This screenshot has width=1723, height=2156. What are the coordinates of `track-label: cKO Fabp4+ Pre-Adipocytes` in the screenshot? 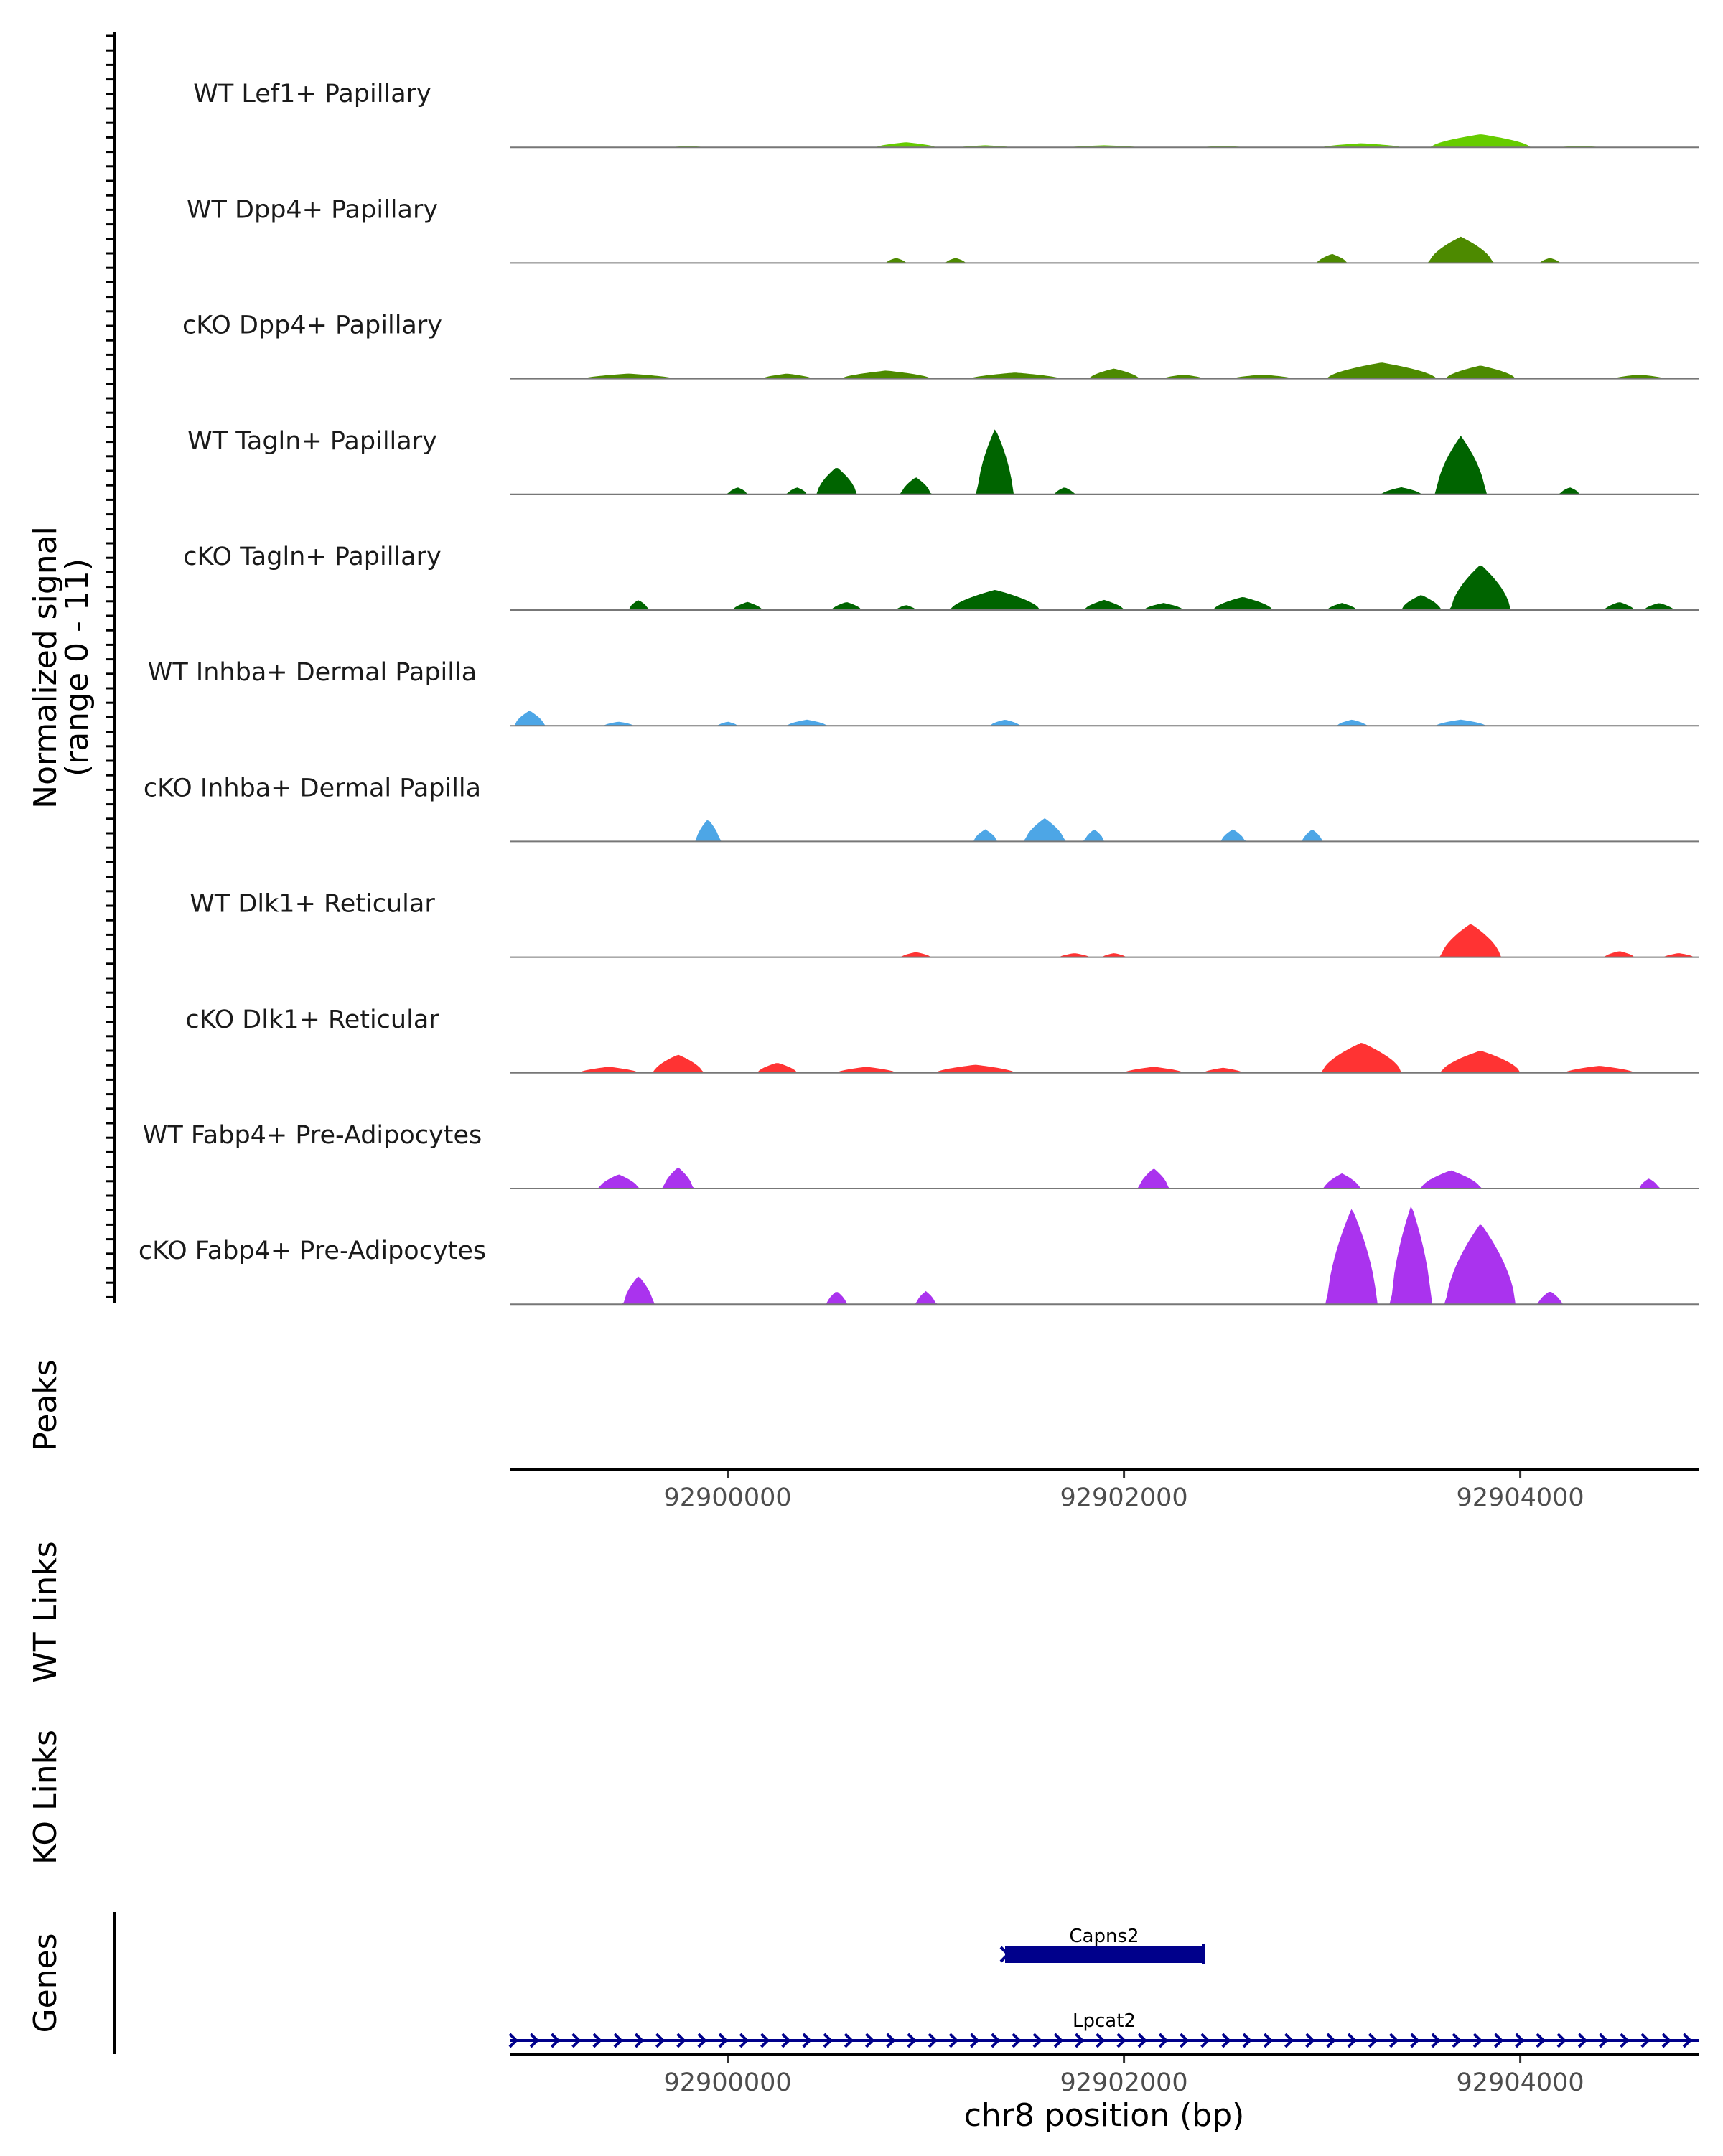 It's located at (312, 1251).